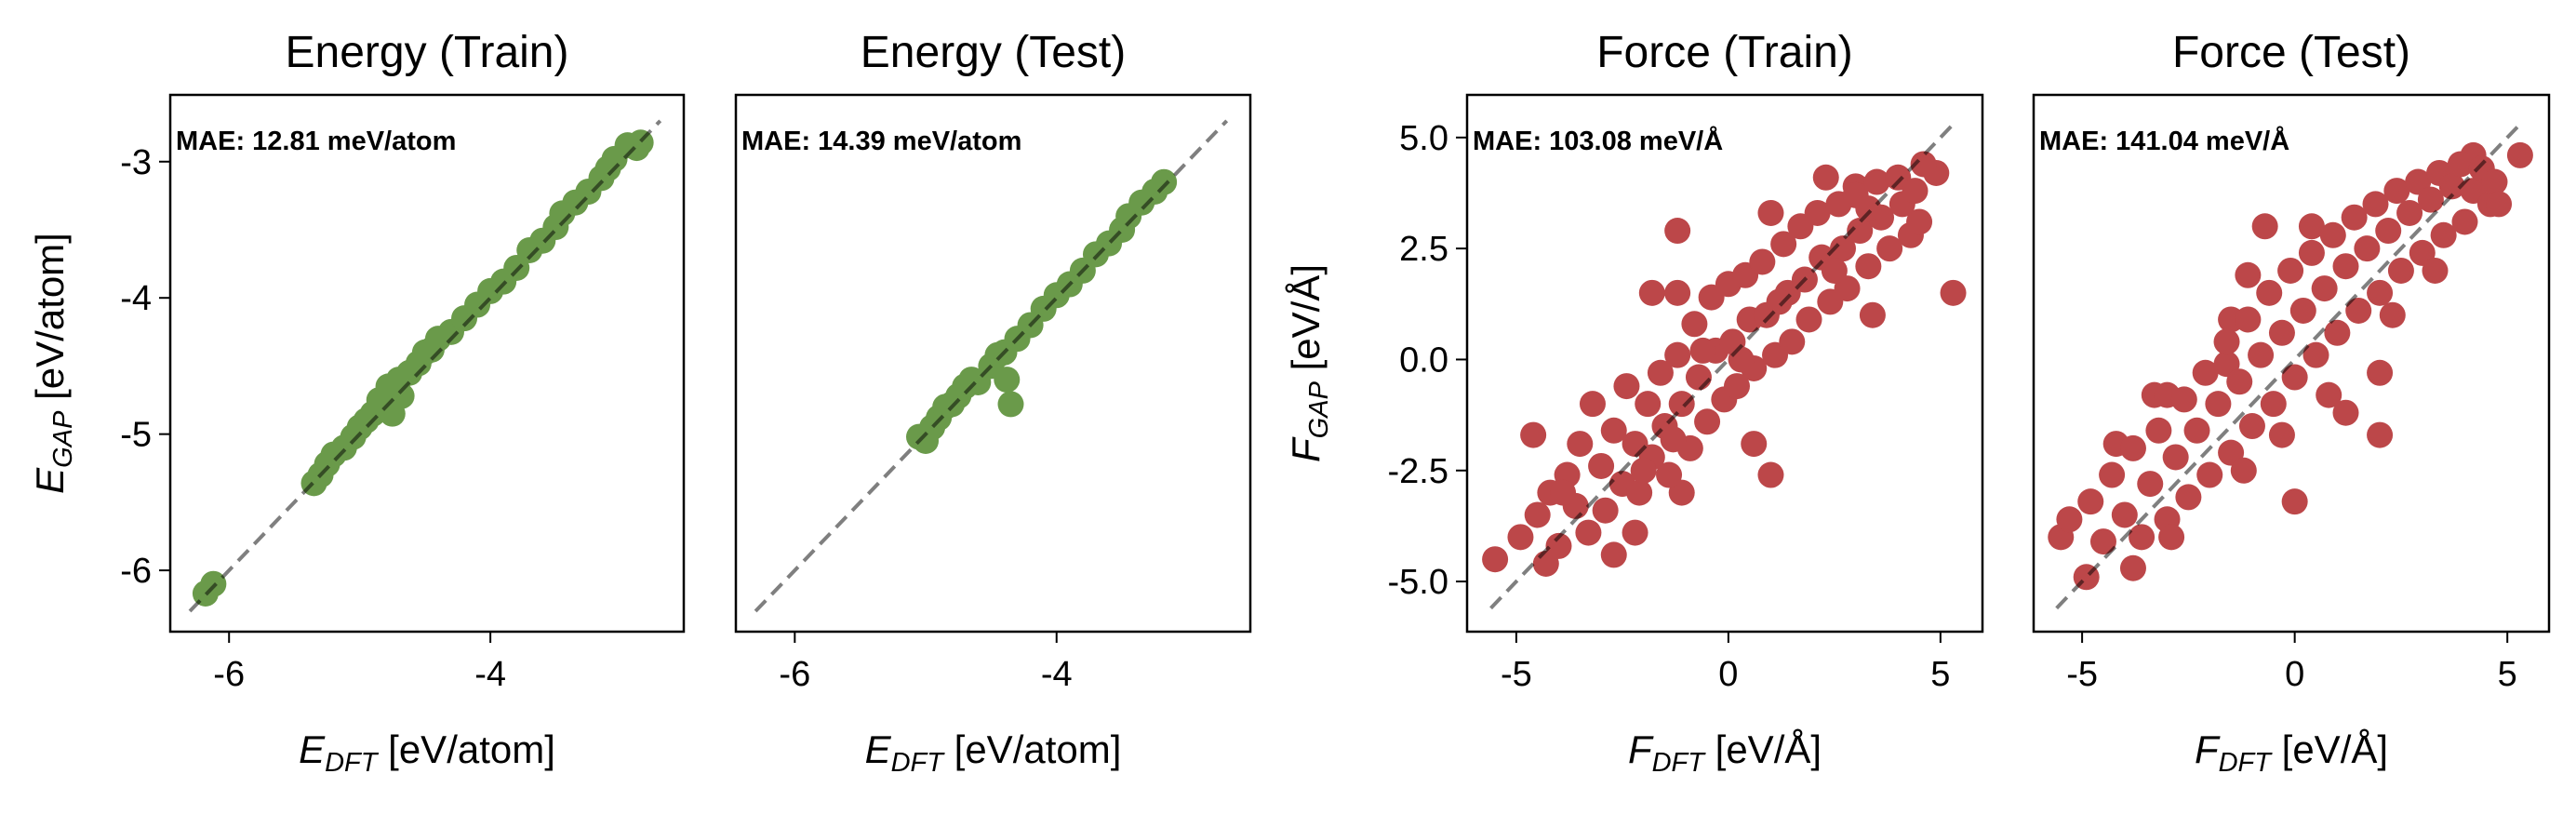 This screenshot has height=814, width=2576. What do you see at coordinates (63, 439) in the screenshot?
I see `y-axis-label-subscript: GAP` at bounding box center [63, 439].